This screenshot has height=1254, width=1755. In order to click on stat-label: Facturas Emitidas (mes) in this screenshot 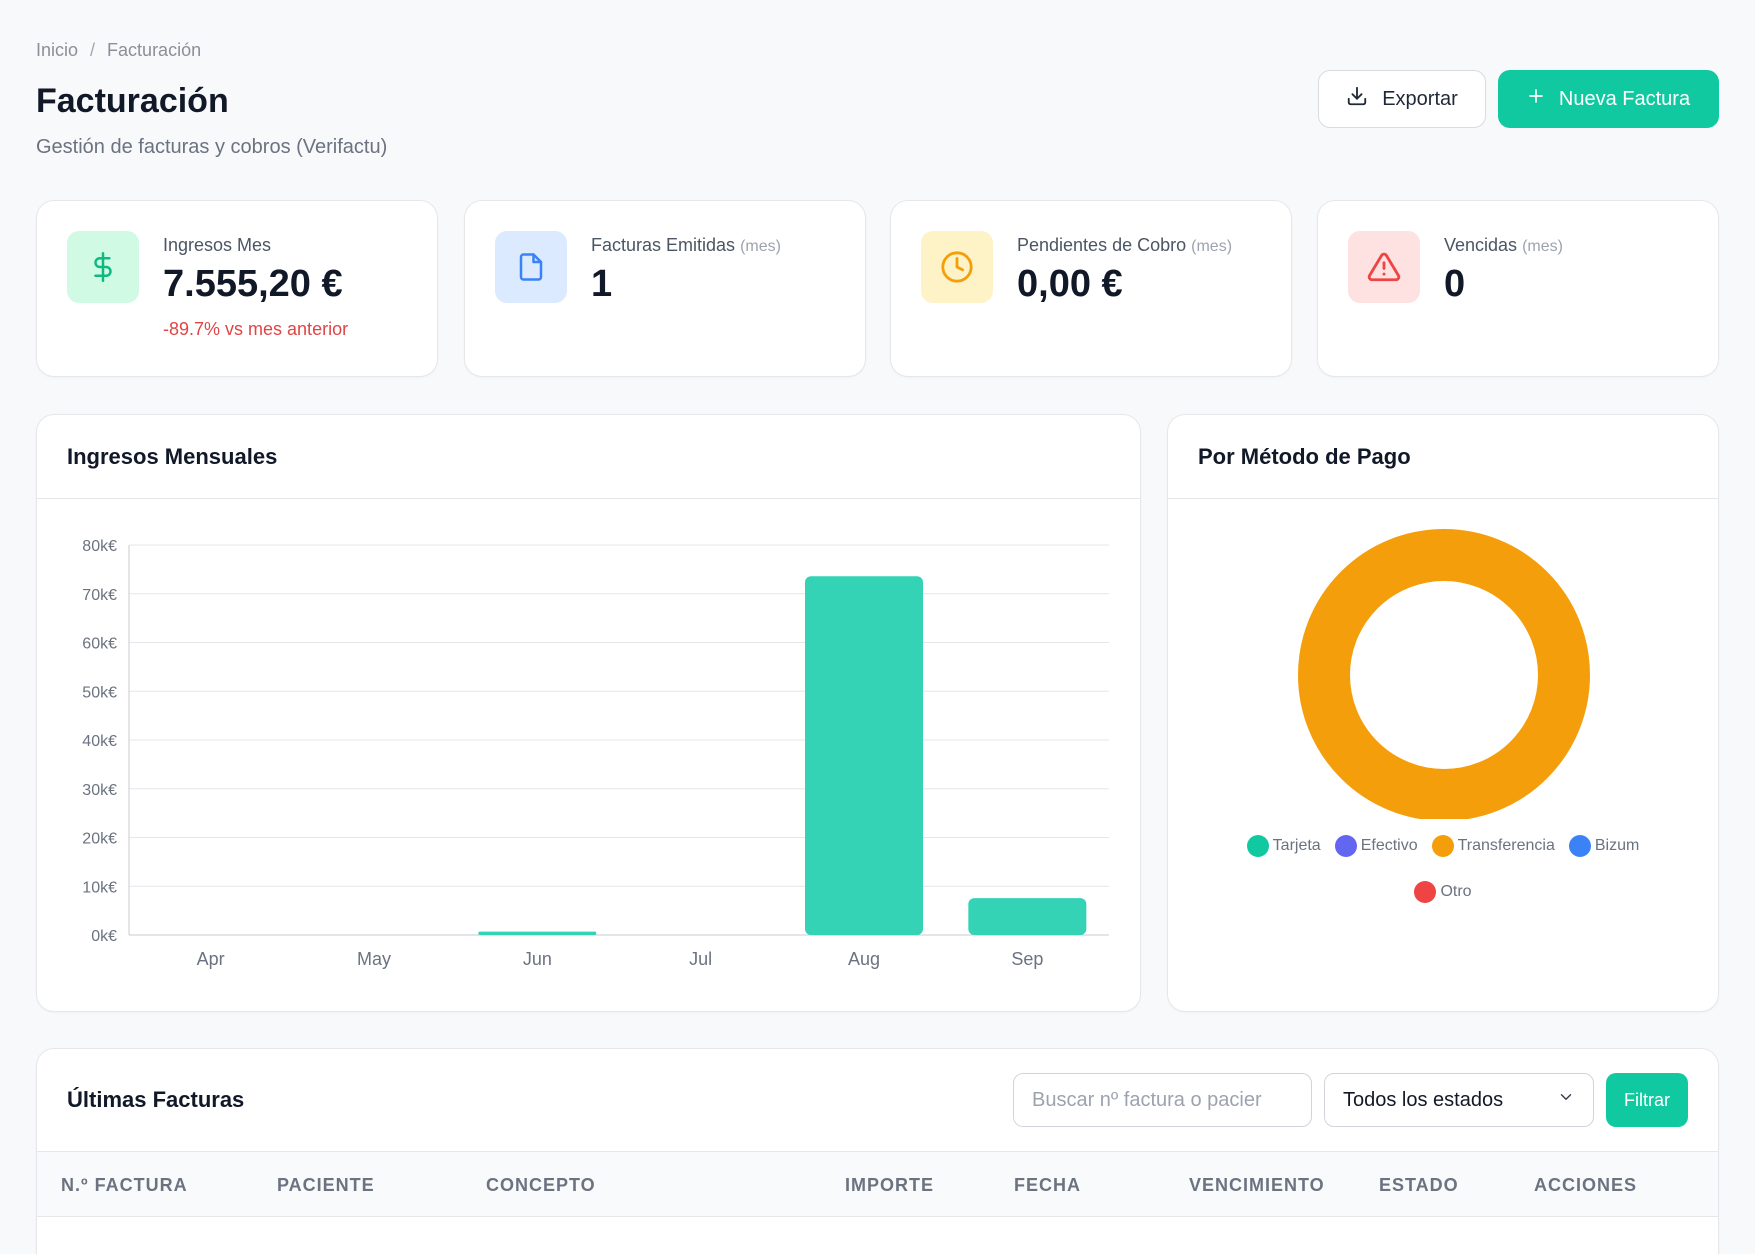, I will do `click(686, 245)`.